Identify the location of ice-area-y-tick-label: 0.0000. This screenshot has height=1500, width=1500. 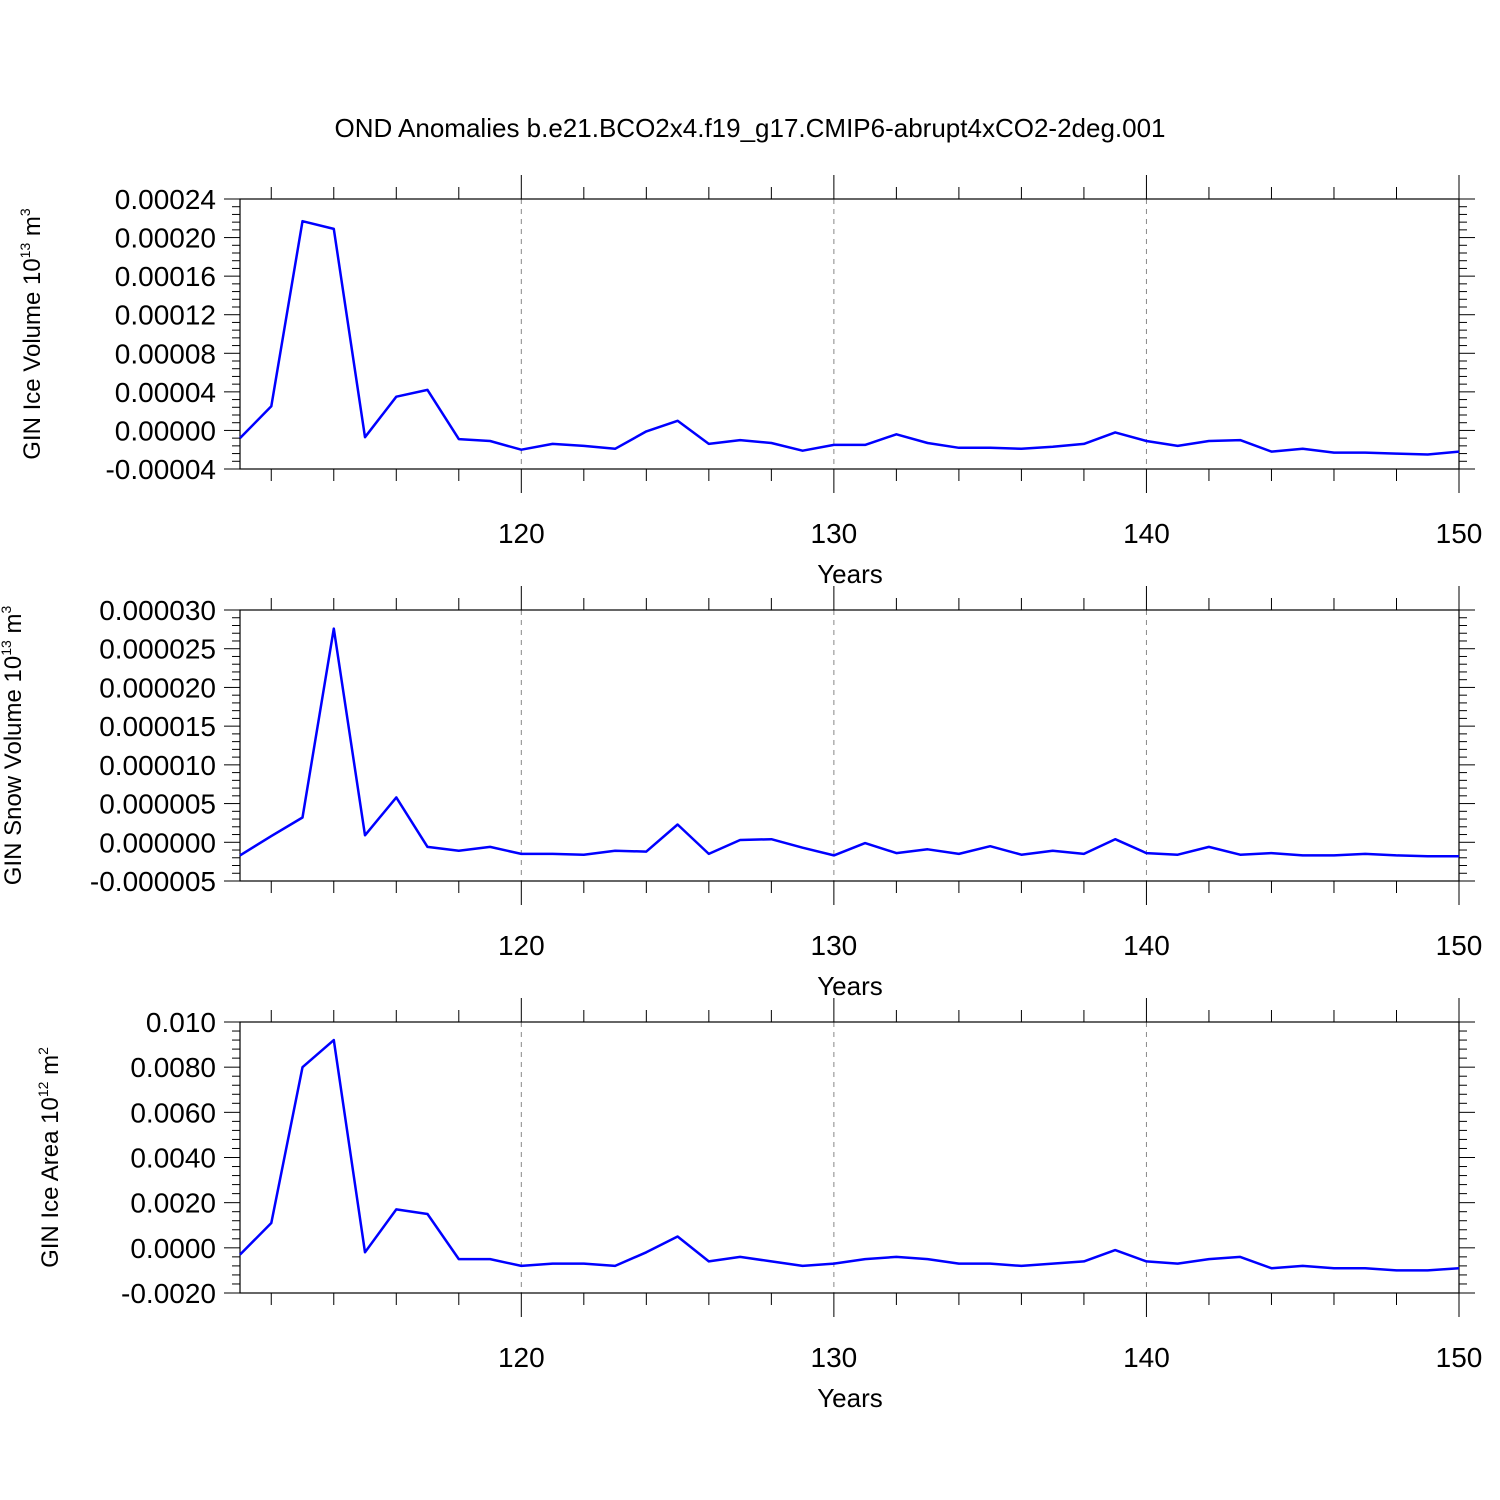
(173, 1248).